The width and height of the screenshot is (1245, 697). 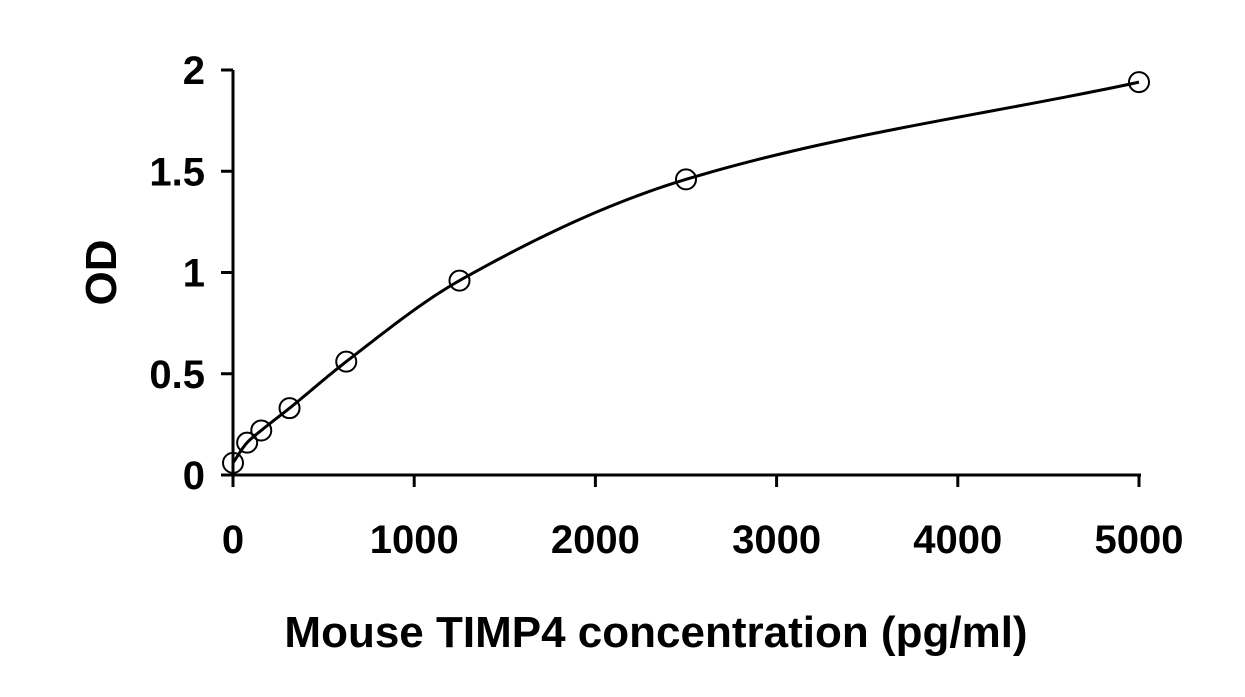 What do you see at coordinates (595, 540) in the screenshot?
I see `x-tick-label: 2000` at bounding box center [595, 540].